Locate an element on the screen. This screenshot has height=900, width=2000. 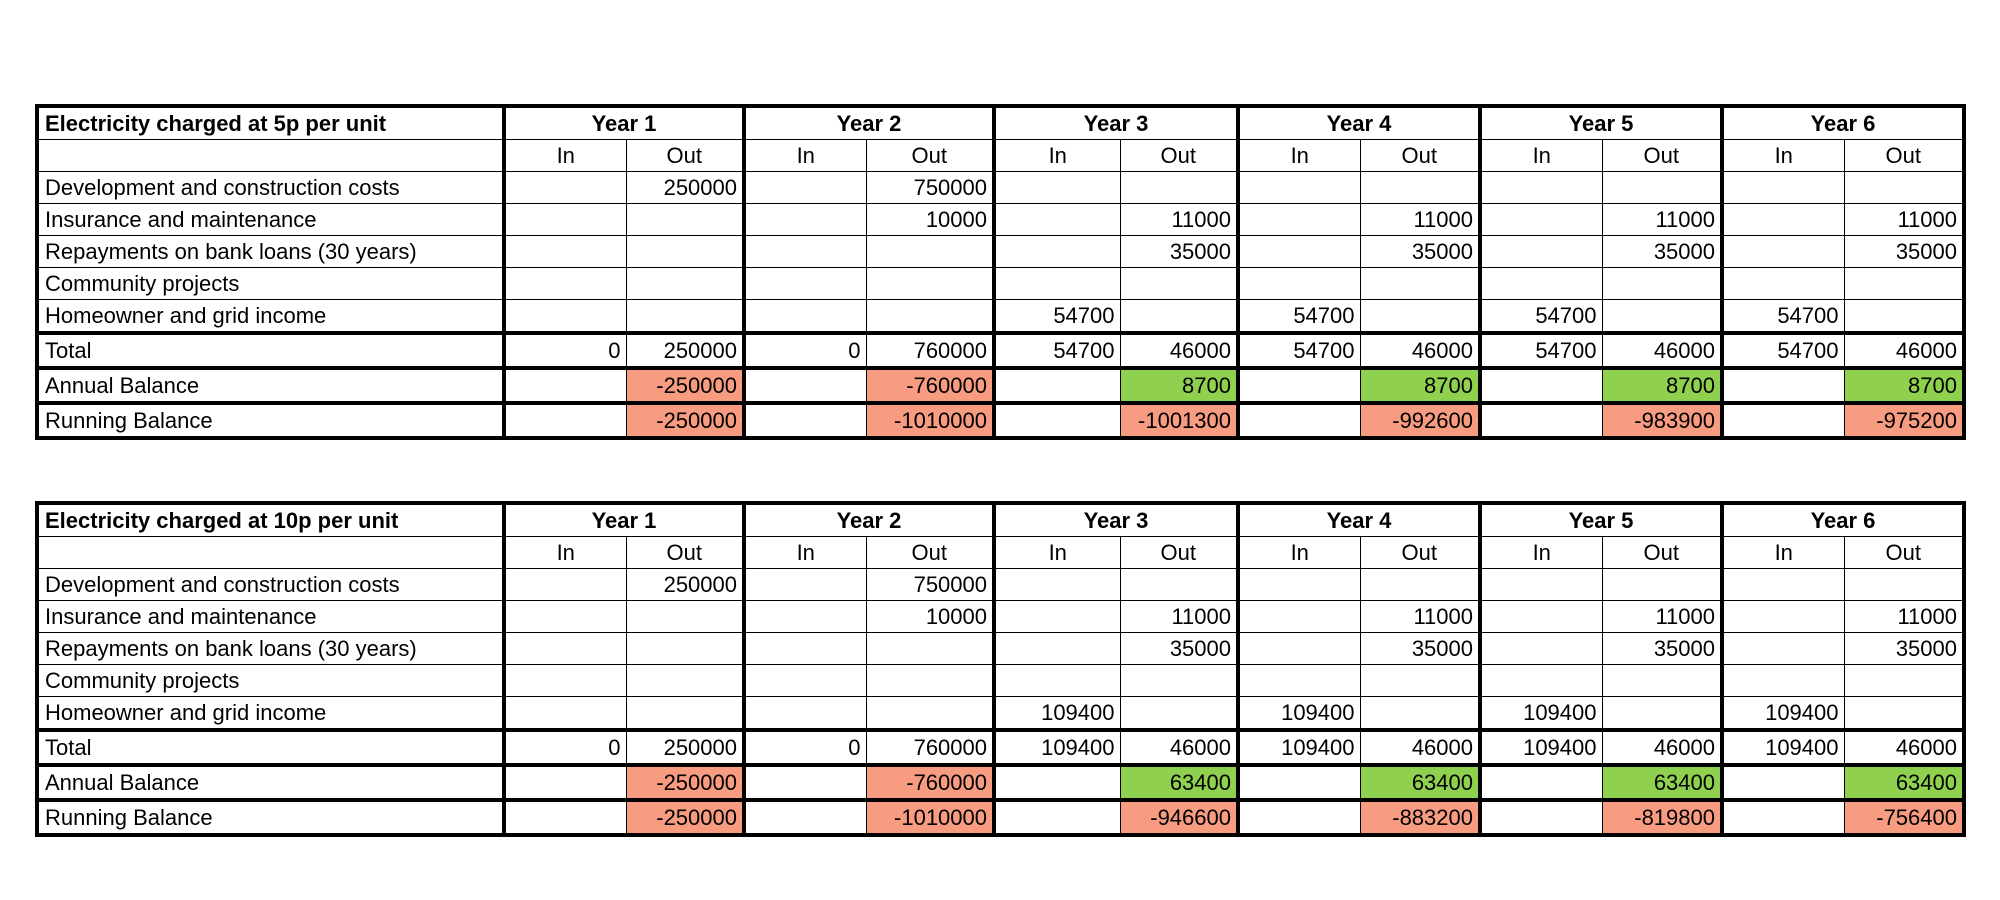
out-value-cell: 63400 is located at coordinates (1905, 783).